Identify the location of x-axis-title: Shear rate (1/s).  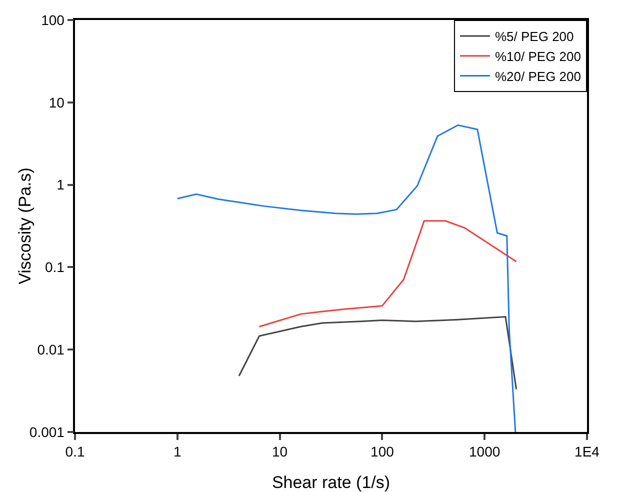
(331, 482).